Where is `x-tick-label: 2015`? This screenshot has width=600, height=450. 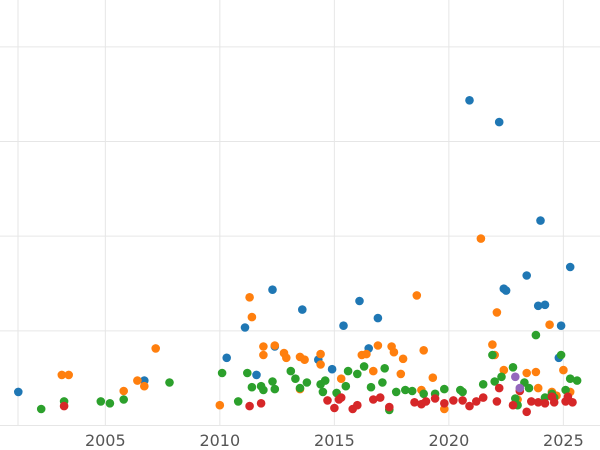 x-tick-label: 2015 is located at coordinates (334, 440).